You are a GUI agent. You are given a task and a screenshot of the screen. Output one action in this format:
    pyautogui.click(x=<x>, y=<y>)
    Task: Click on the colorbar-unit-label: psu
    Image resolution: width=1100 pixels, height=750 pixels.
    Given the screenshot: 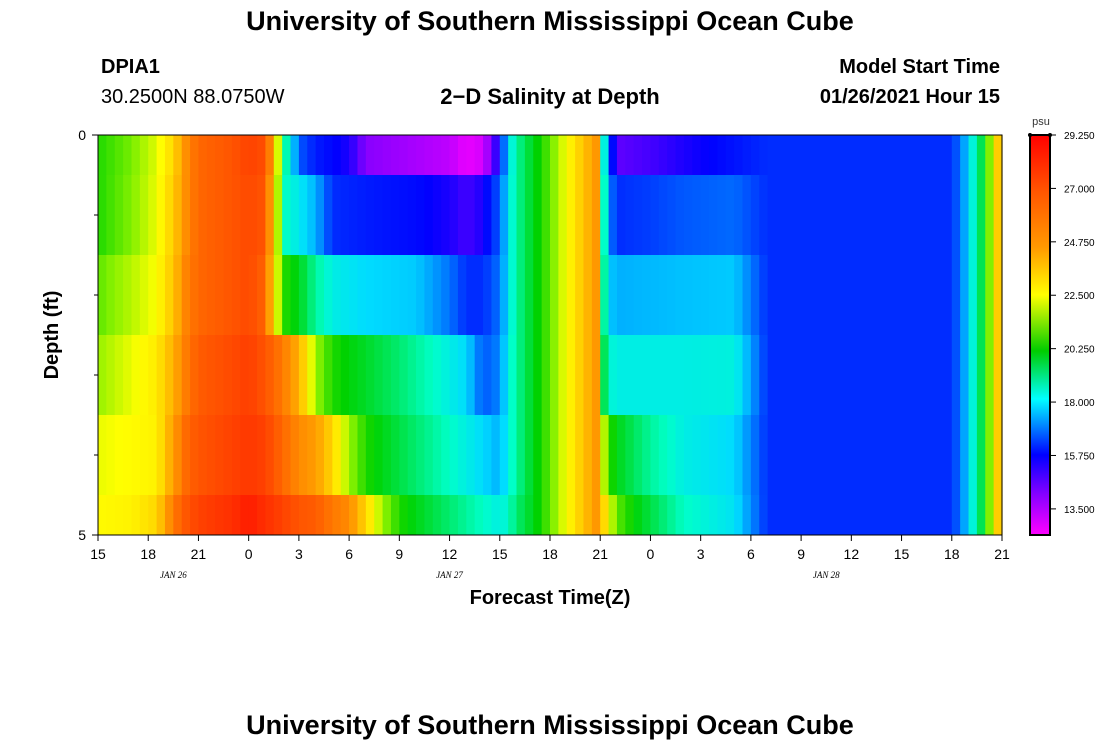 What is the action you would take?
    pyautogui.click(x=1041, y=122)
    